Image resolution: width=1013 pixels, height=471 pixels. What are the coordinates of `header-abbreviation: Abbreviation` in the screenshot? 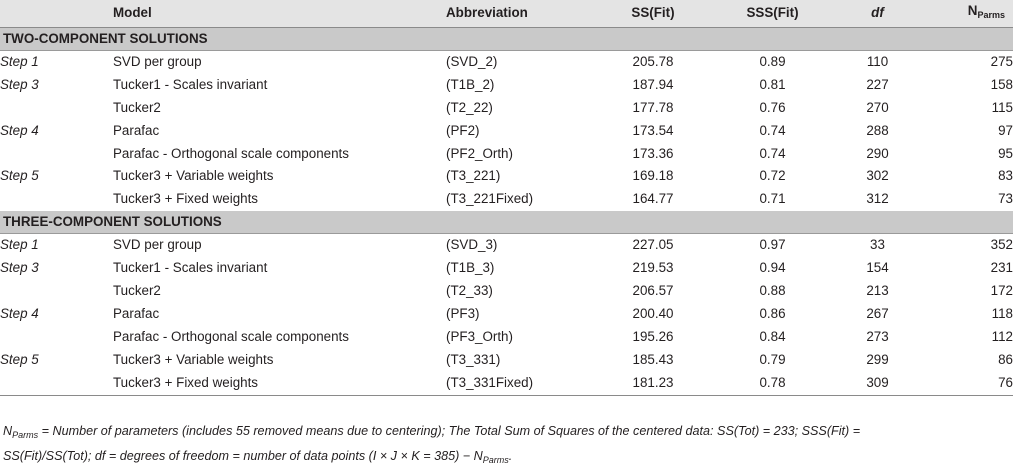 It's located at (521, 14).